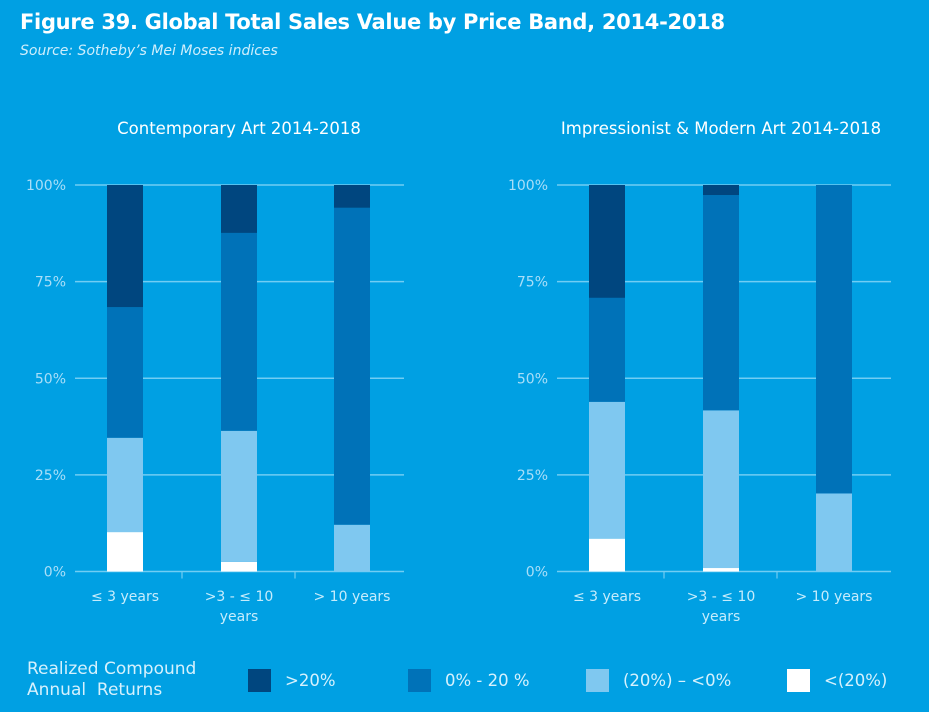 The image size is (929, 712). Describe the element at coordinates (856, 680) in the screenshot. I see `legend-label: <(20%)` at that location.